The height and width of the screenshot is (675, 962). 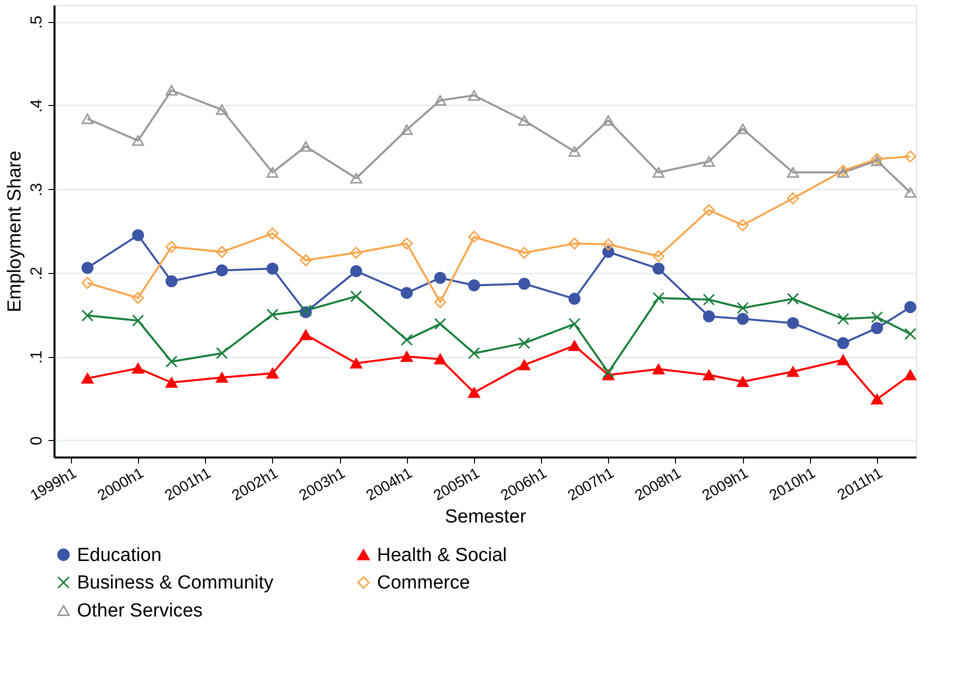 I want to click on y-tick-label: 0, so click(x=37, y=441).